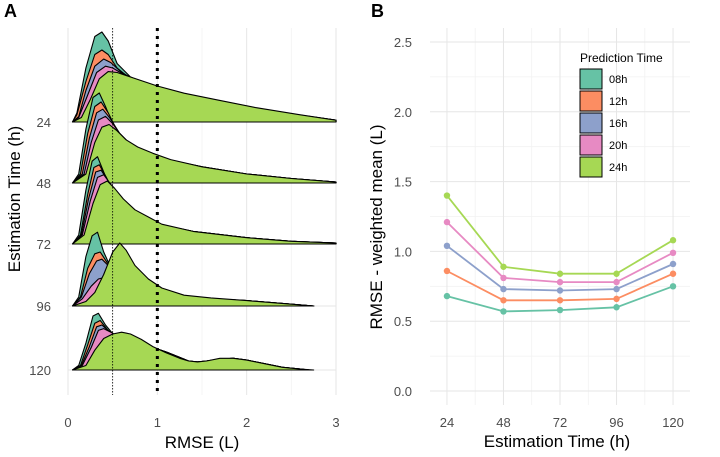 This screenshot has width=720, height=457. What do you see at coordinates (591, 167) in the screenshot?
I see `legend-key-24h` at bounding box center [591, 167].